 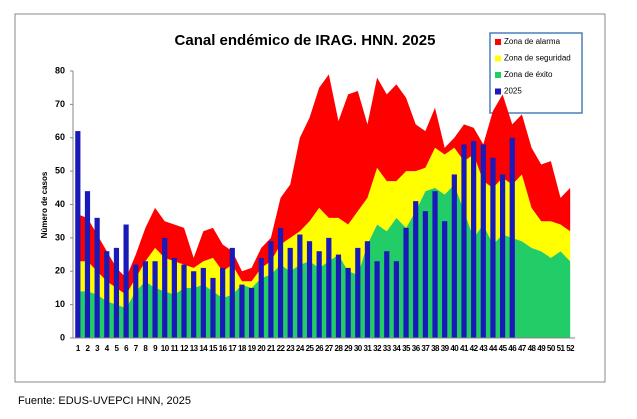 I want to click on x-tick-label: 21, so click(x=271, y=348).